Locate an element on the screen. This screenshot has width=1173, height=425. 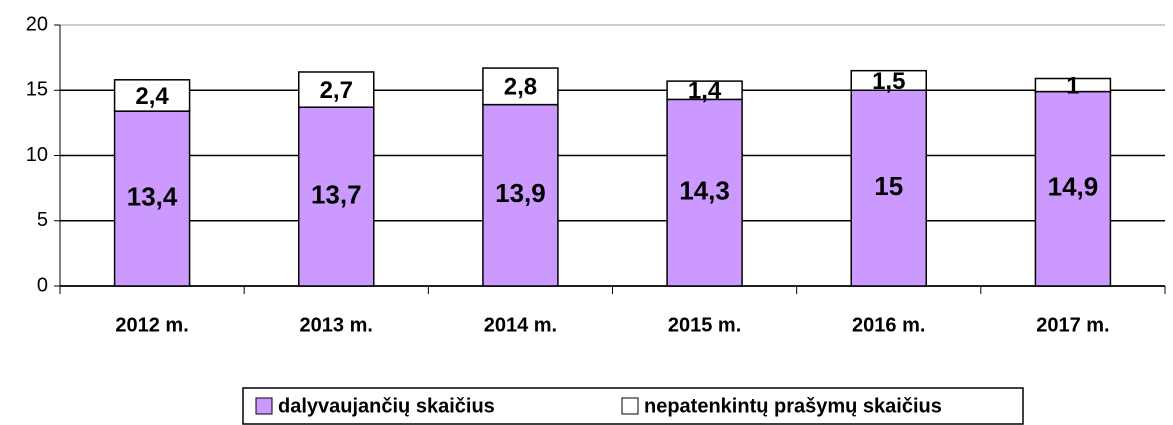
value-label: 1,4 is located at coordinates (705, 91).